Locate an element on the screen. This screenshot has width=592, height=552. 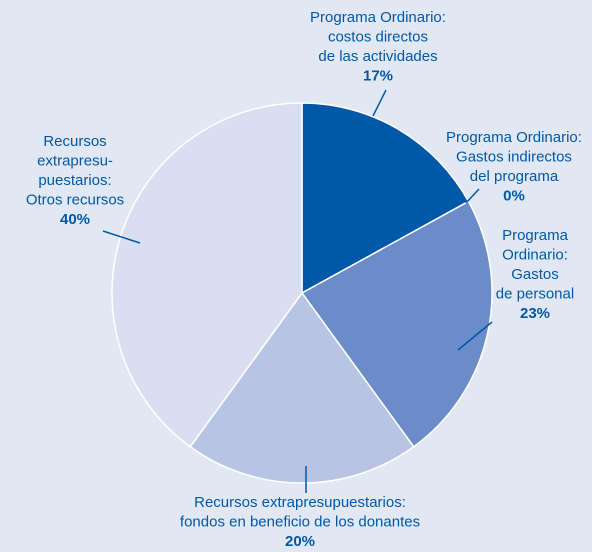
label-line: puestarios: is located at coordinates (74, 180).